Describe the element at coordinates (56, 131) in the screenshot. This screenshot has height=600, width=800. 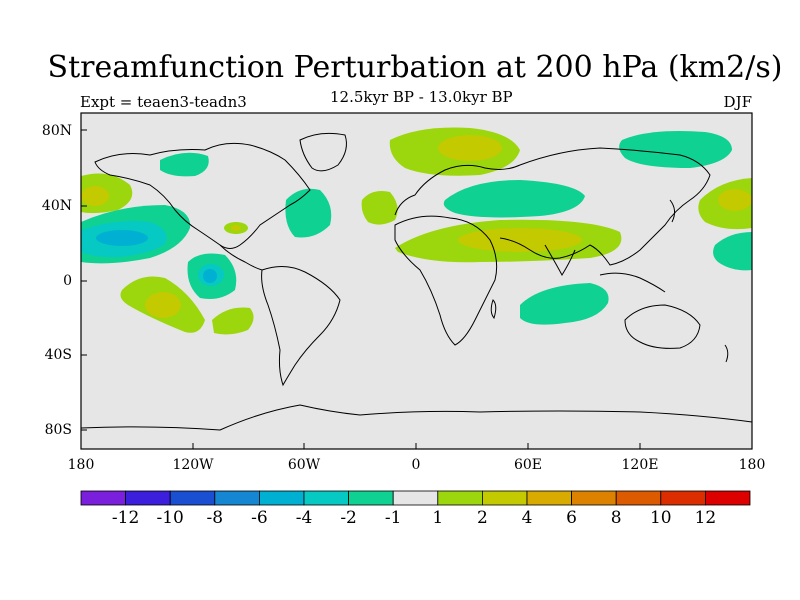
I see `lat-label-80n: 80N` at that location.